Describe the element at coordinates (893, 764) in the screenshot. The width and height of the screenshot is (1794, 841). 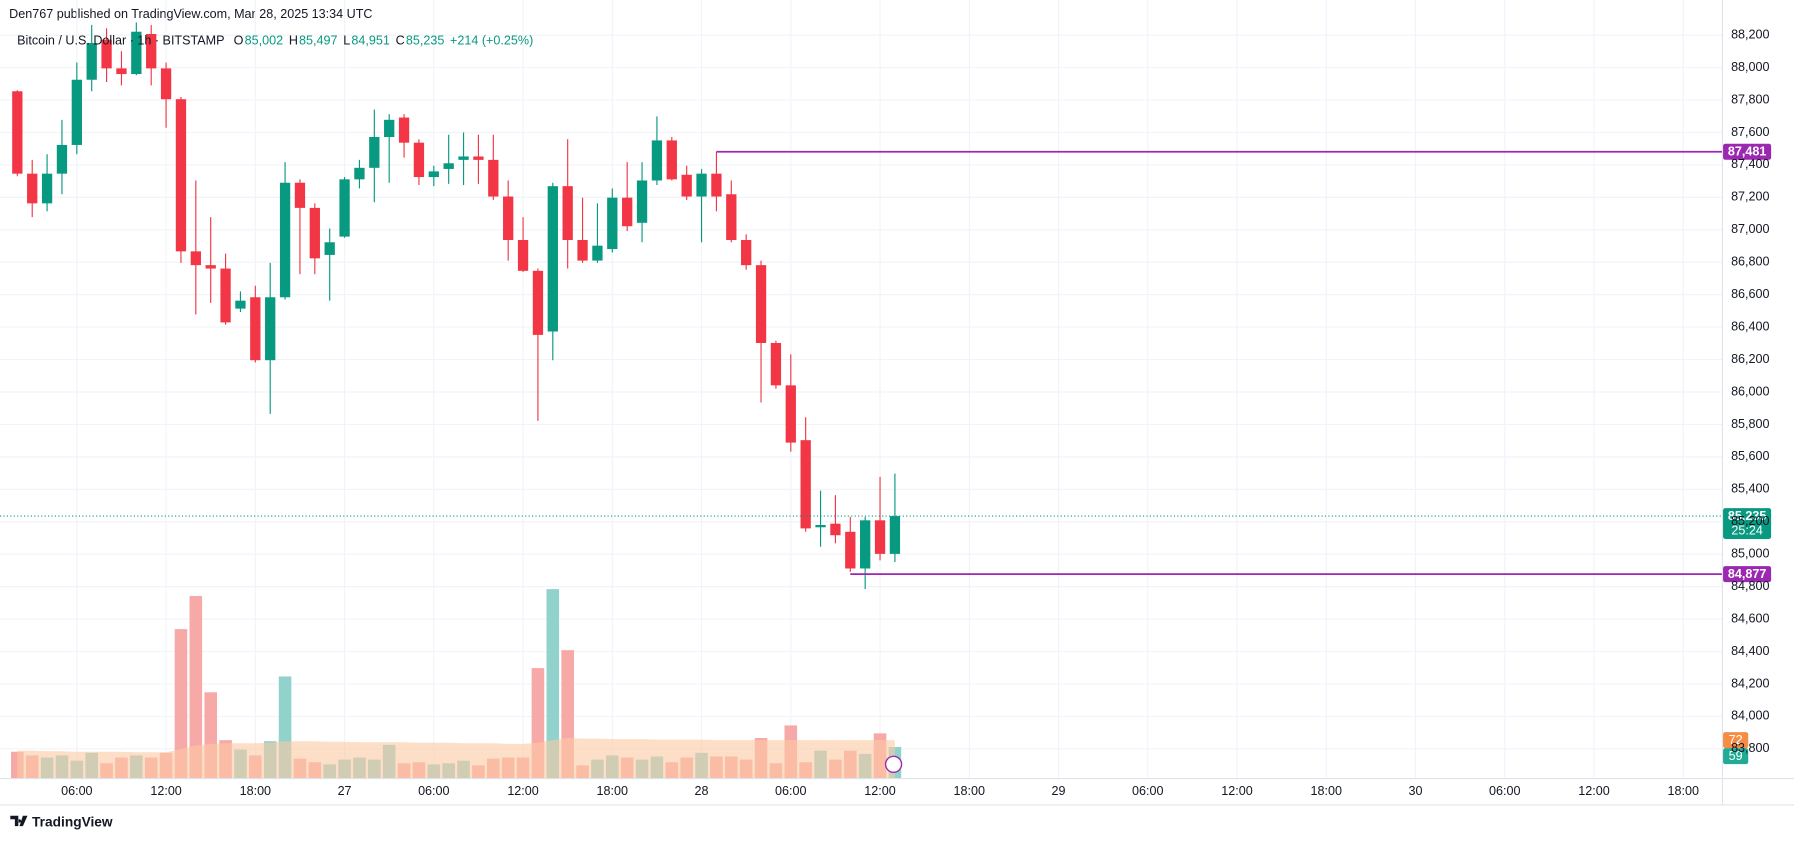
I see `indicator-icon` at that location.